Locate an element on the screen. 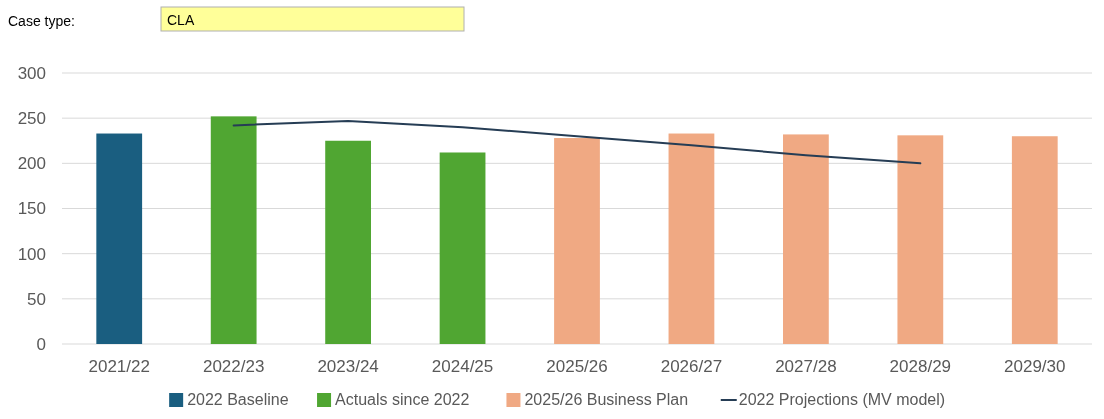 The width and height of the screenshot is (1104, 419). x-tick-label: 2027/28 is located at coordinates (806, 366).